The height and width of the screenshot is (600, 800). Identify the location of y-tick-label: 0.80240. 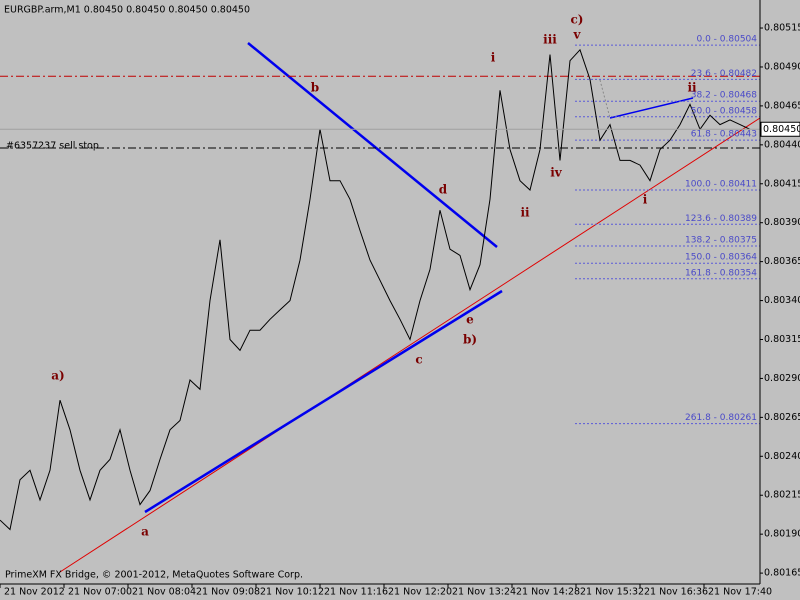
(782, 456).